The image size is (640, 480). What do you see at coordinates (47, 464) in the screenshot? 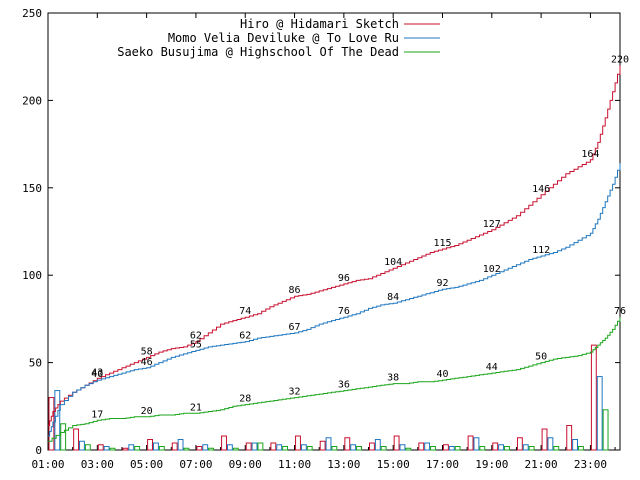
I see `x-tick-label: 01:00` at bounding box center [47, 464].